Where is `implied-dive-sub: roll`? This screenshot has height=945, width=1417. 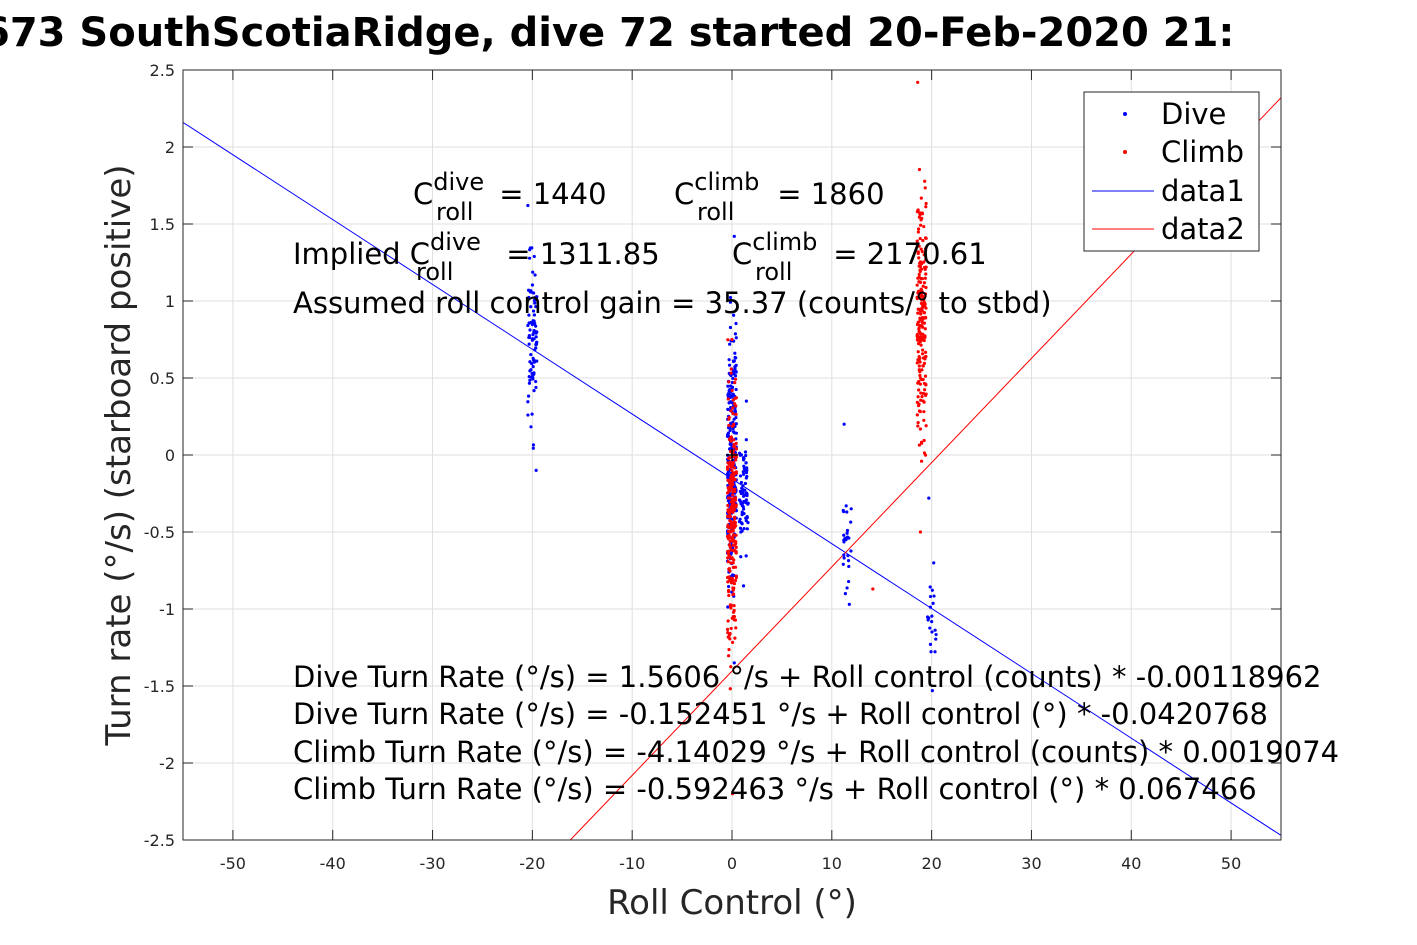
implied-dive-sub: roll is located at coordinates (434, 272).